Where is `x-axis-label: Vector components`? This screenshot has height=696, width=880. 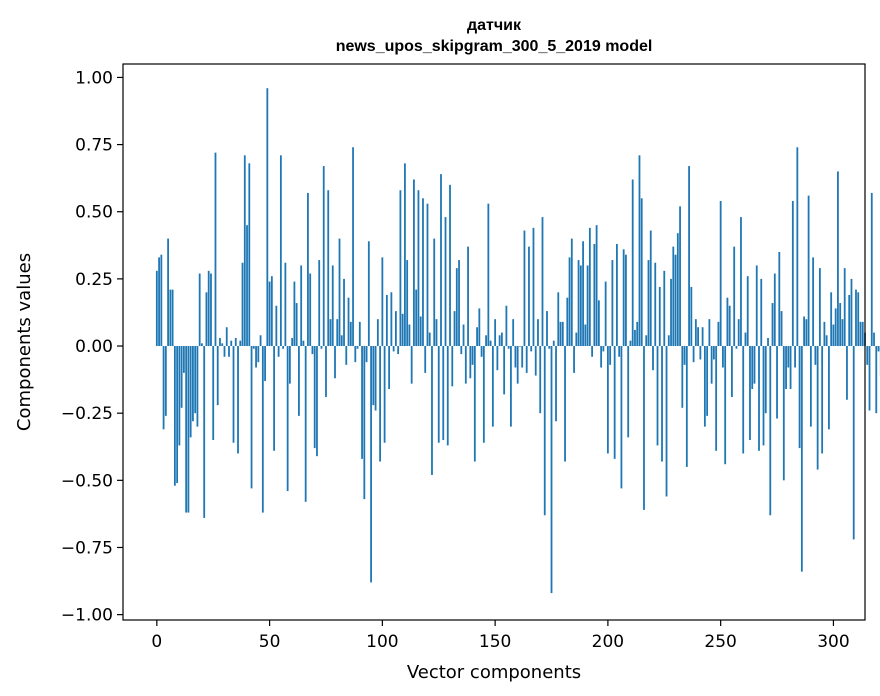
x-axis-label: Vector components is located at coordinates (494, 672).